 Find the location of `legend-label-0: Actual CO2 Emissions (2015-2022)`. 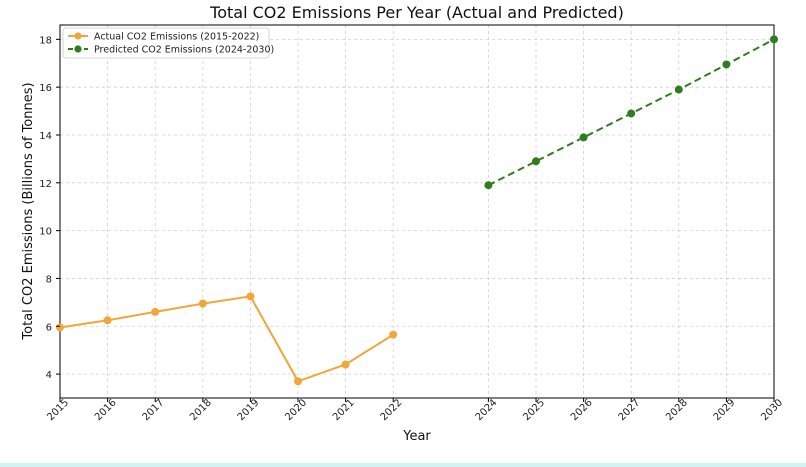

legend-label-0: Actual CO2 Emissions (2015-2022) is located at coordinates (176, 37).